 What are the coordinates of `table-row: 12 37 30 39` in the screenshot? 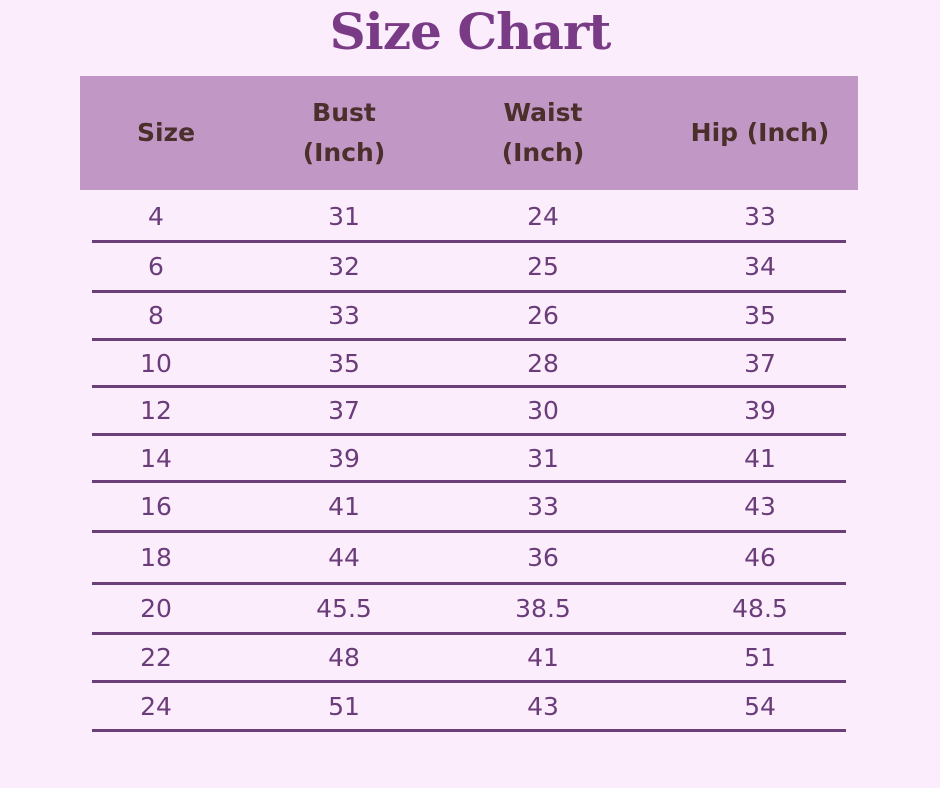 It's located at (470, 412).